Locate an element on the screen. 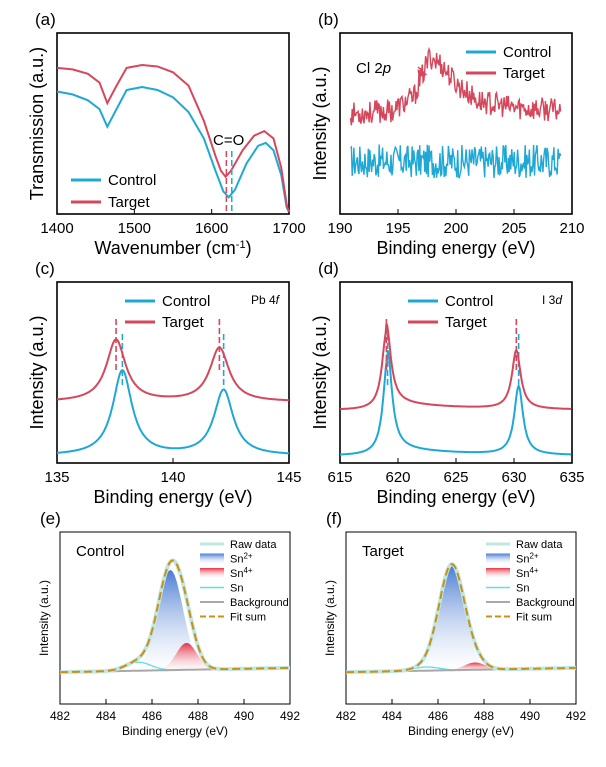 The width and height of the screenshot is (606, 767). x-tick-label: 200 is located at coordinates (455, 228).